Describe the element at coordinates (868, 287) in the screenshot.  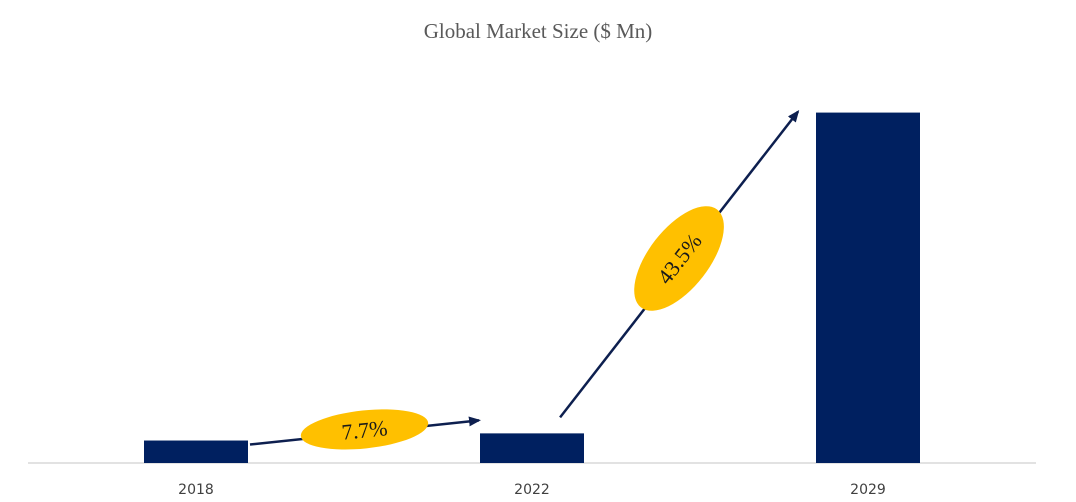
I see `bar-2029` at that location.